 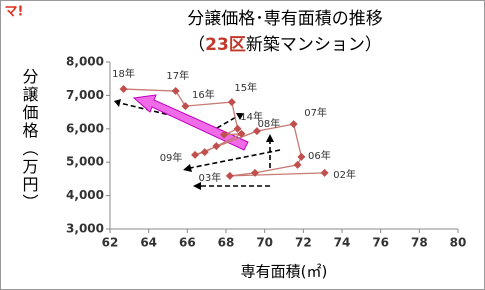 What do you see at coordinates (196, 45) in the screenshot?
I see `subtitle-part: （` at bounding box center [196, 45].